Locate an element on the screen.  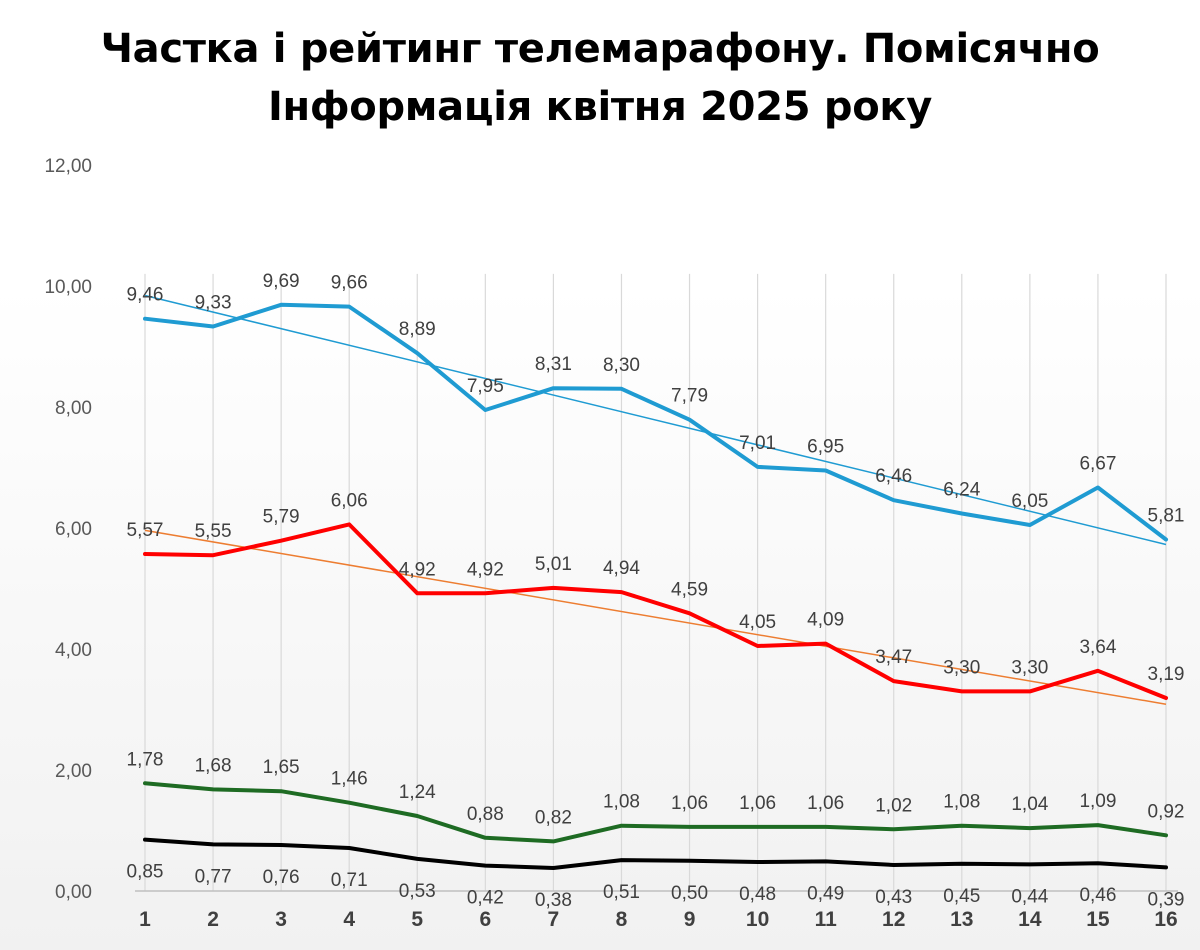
data-label: 0,53 is located at coordinates (417, 891).